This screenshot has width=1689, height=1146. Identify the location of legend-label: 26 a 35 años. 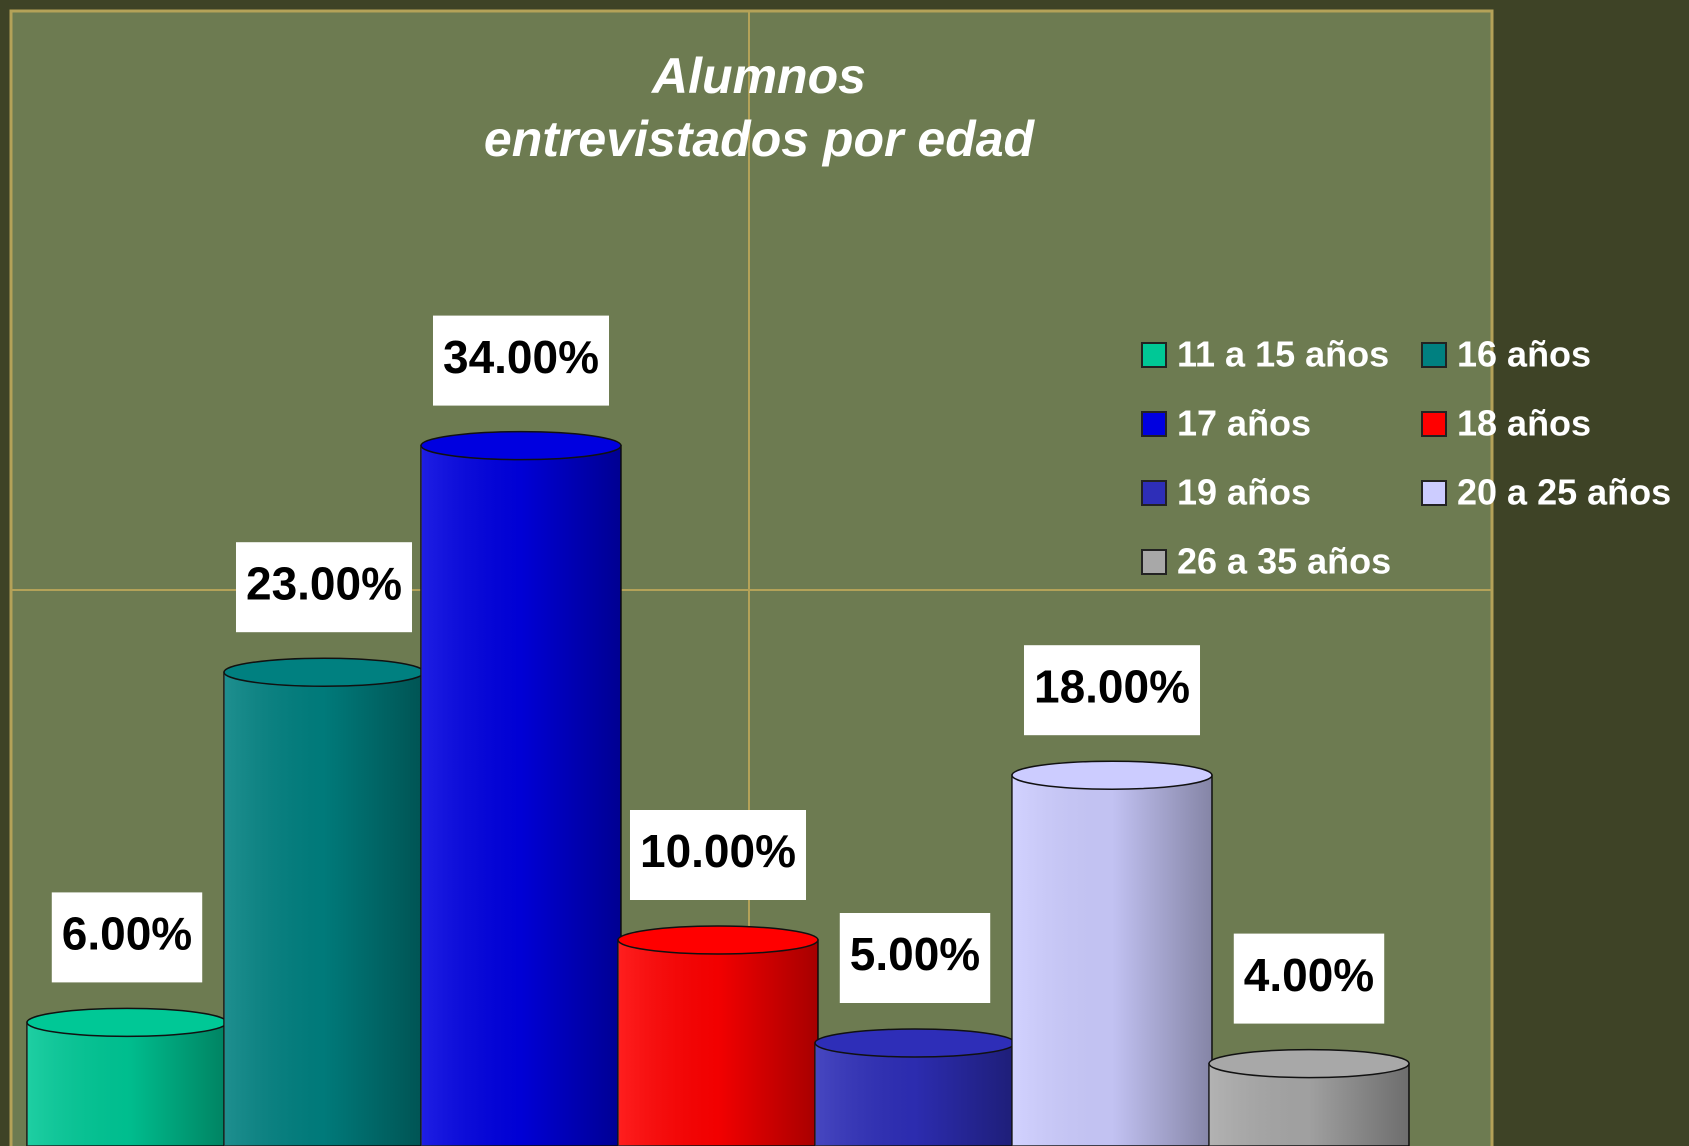
(1284, 561).